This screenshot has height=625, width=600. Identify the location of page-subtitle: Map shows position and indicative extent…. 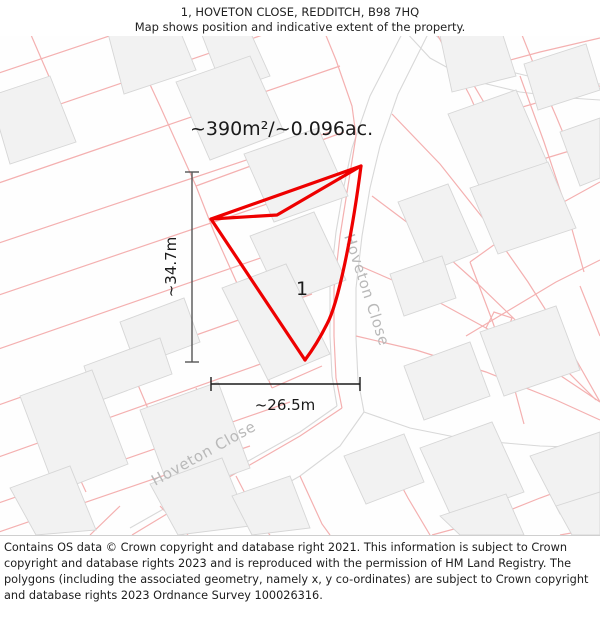
(300, 27).